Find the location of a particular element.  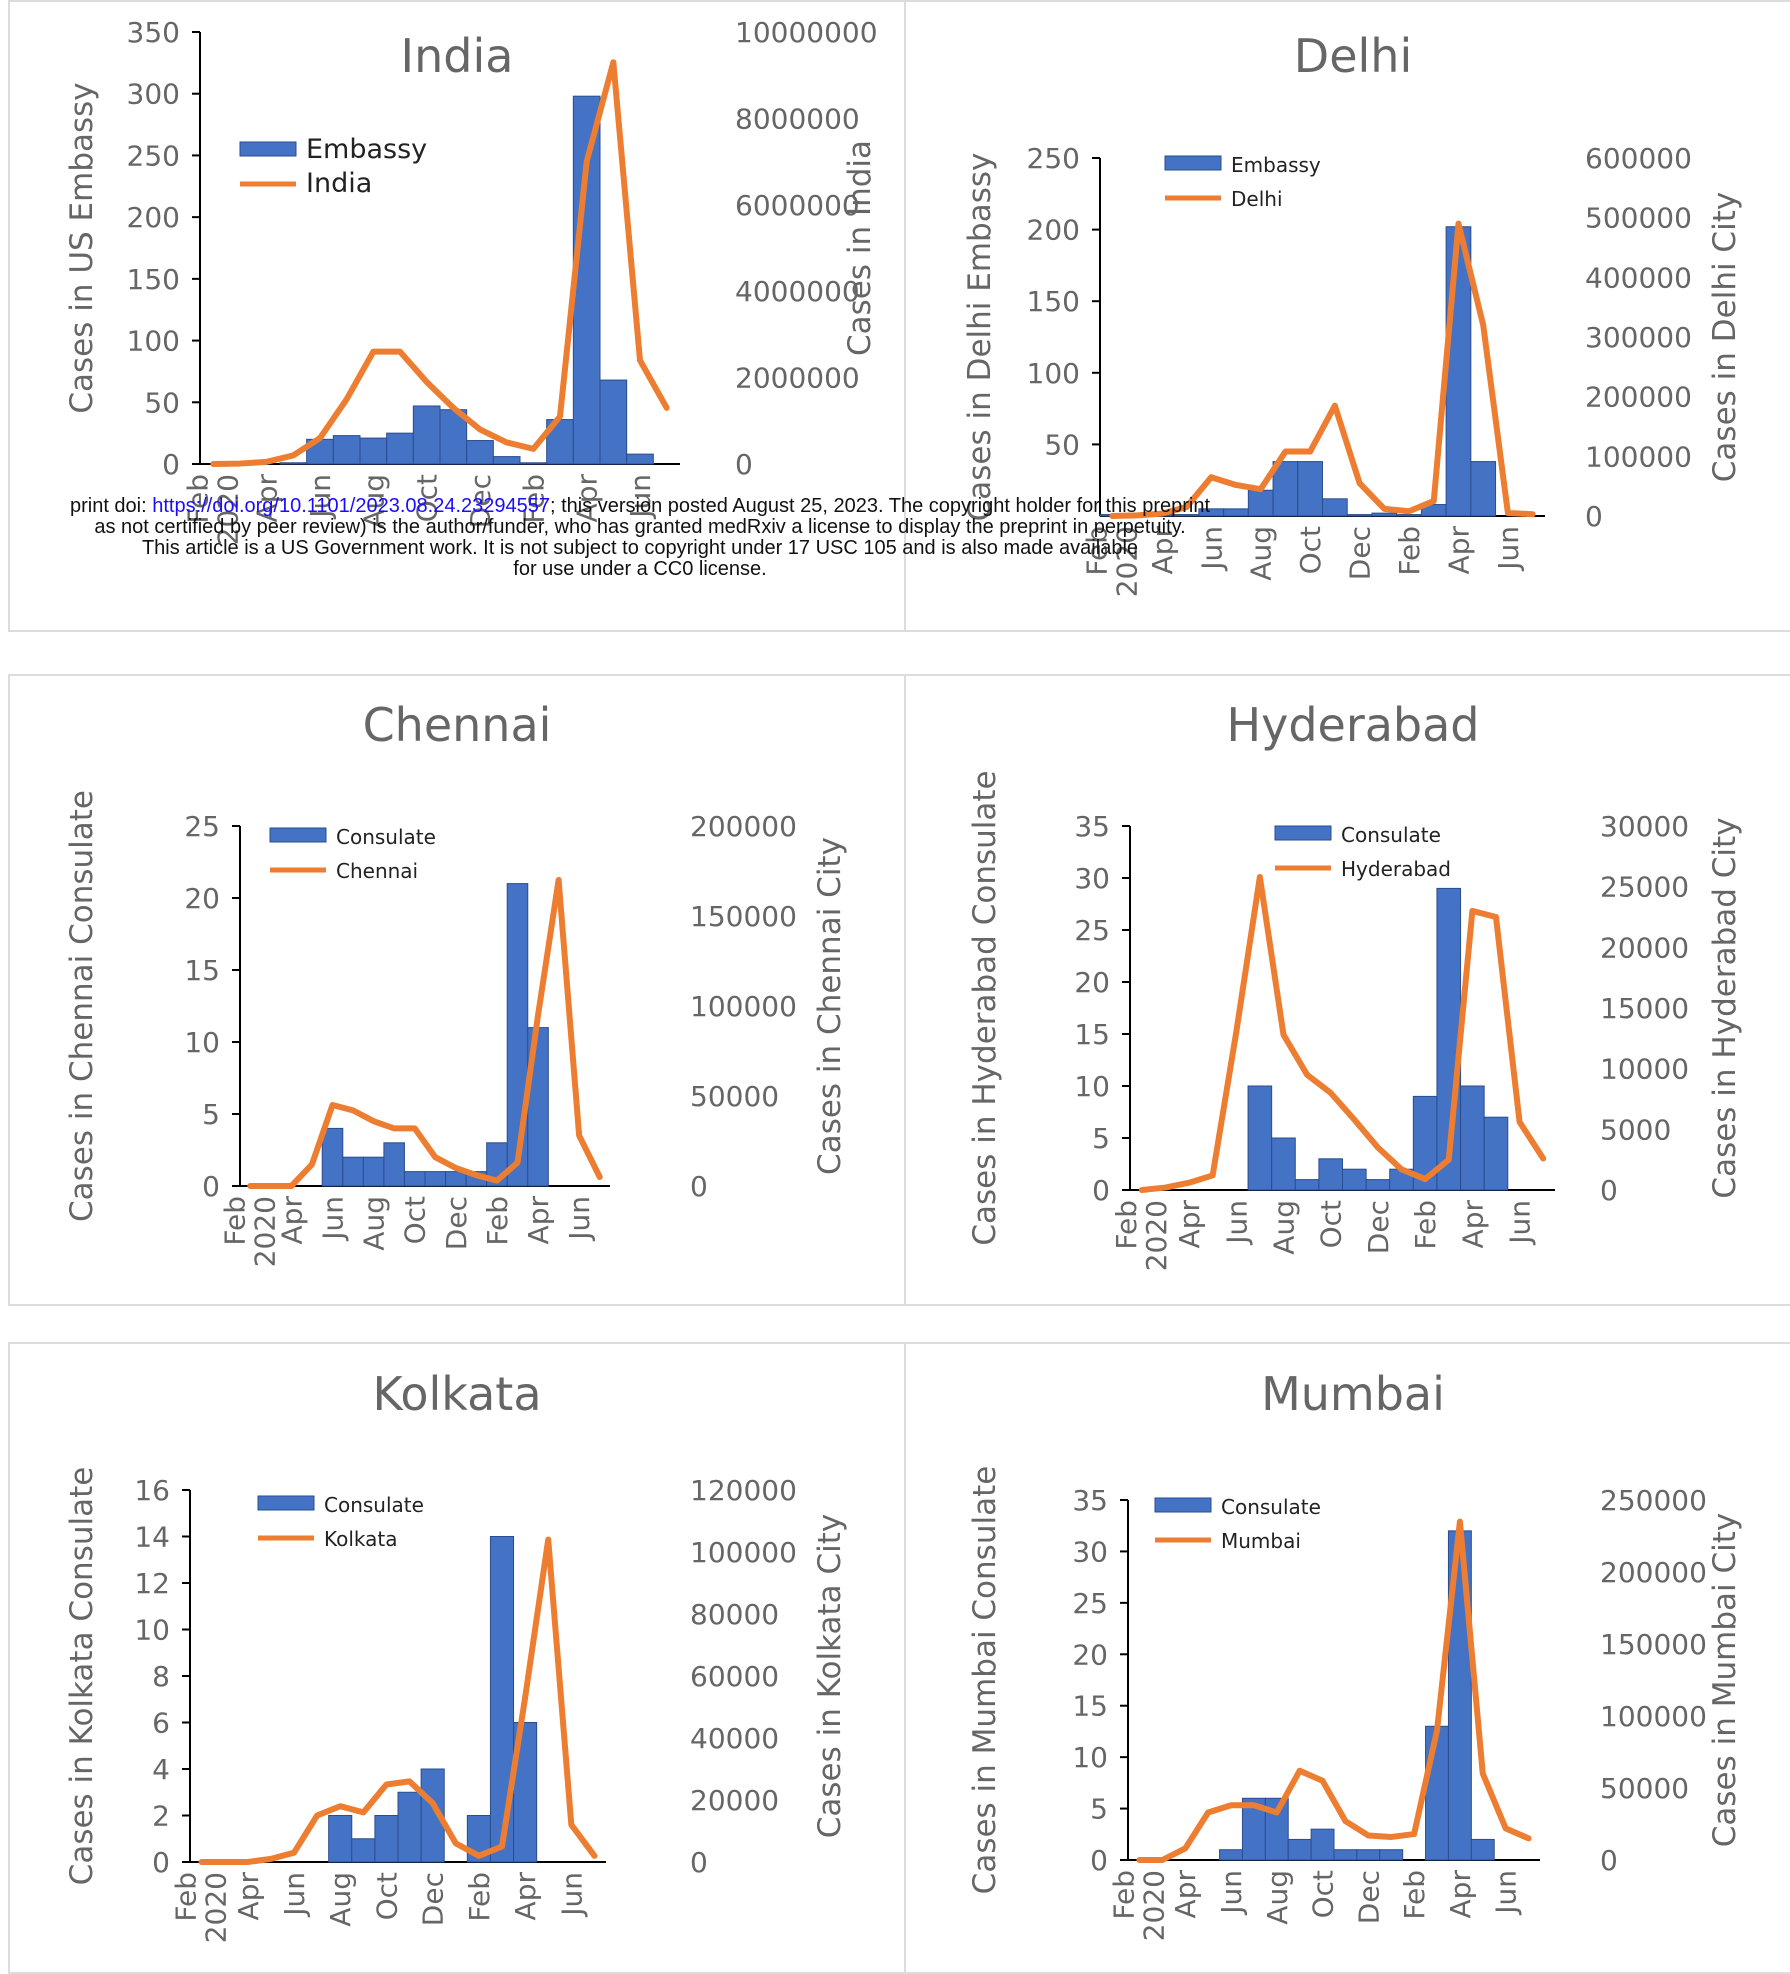

india-y-axis-label: Cases in US Embassy is located at coordinates (82, 247).